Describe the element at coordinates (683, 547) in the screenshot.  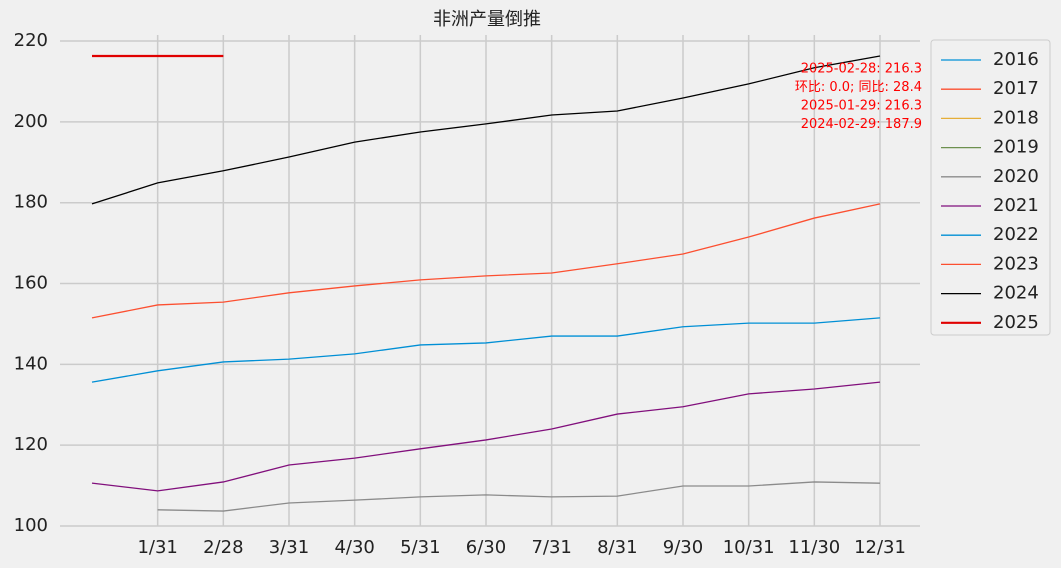
I see `x-tick-label: 9/30` at that location.